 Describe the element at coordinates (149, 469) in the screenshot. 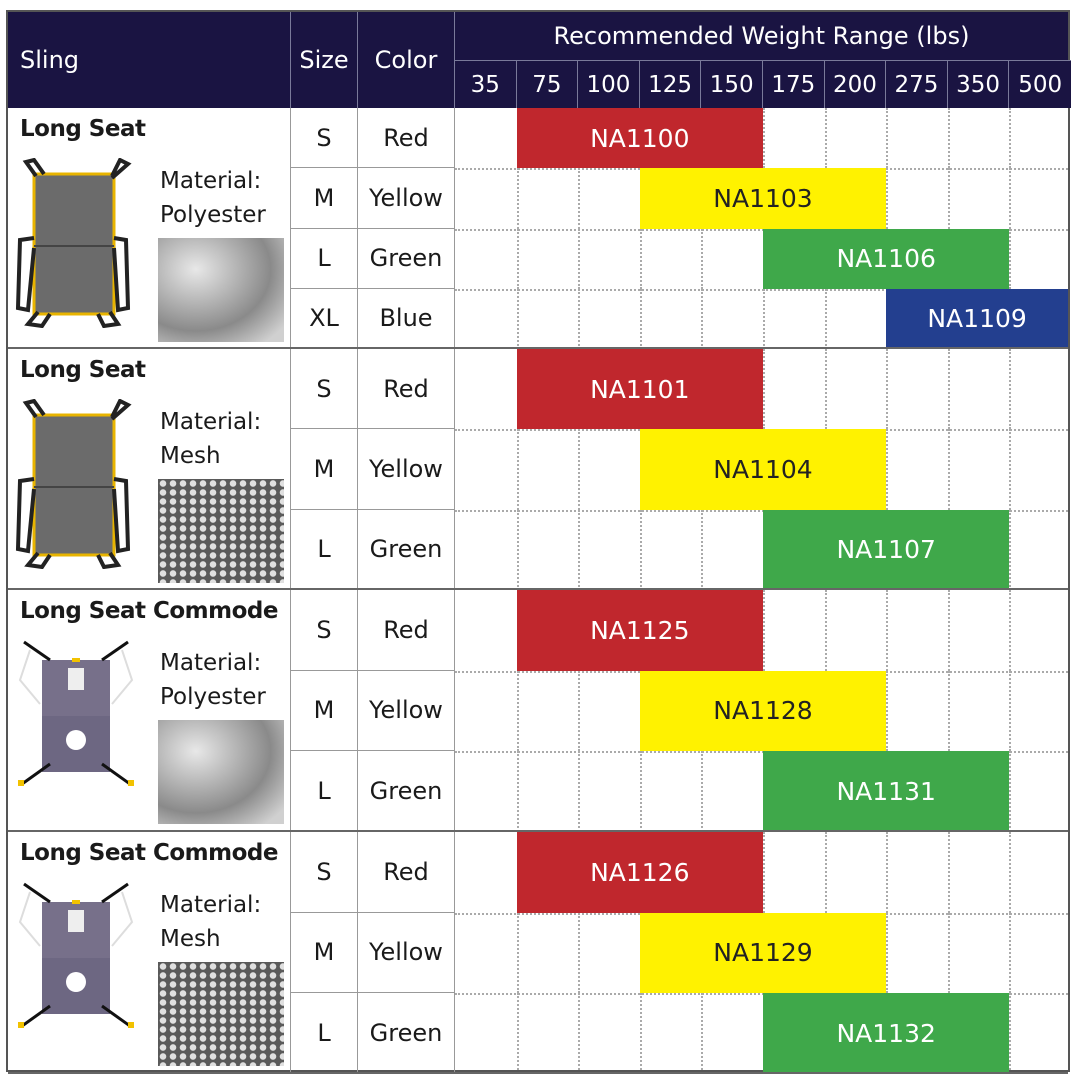

I see `sling-cell: Long Seat Material: Mesh` at that location.